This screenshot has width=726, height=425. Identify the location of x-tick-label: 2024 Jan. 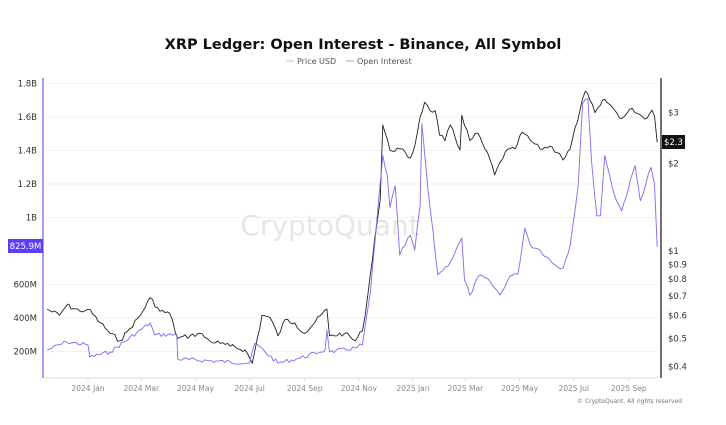
(87, 388).